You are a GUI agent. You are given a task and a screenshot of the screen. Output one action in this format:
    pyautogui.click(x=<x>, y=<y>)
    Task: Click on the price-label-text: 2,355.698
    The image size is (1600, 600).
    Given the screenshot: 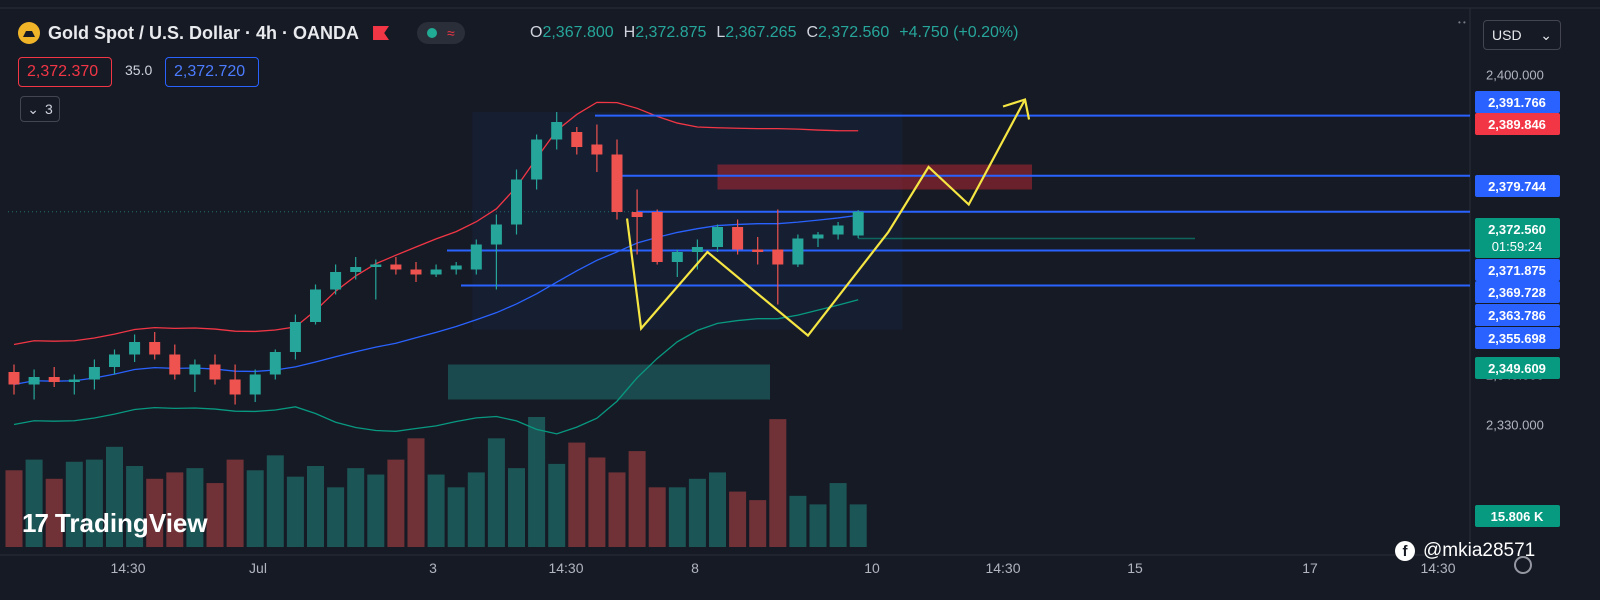 What is the action you would take?
    pyautogui.click(x=1517, y=338)
    